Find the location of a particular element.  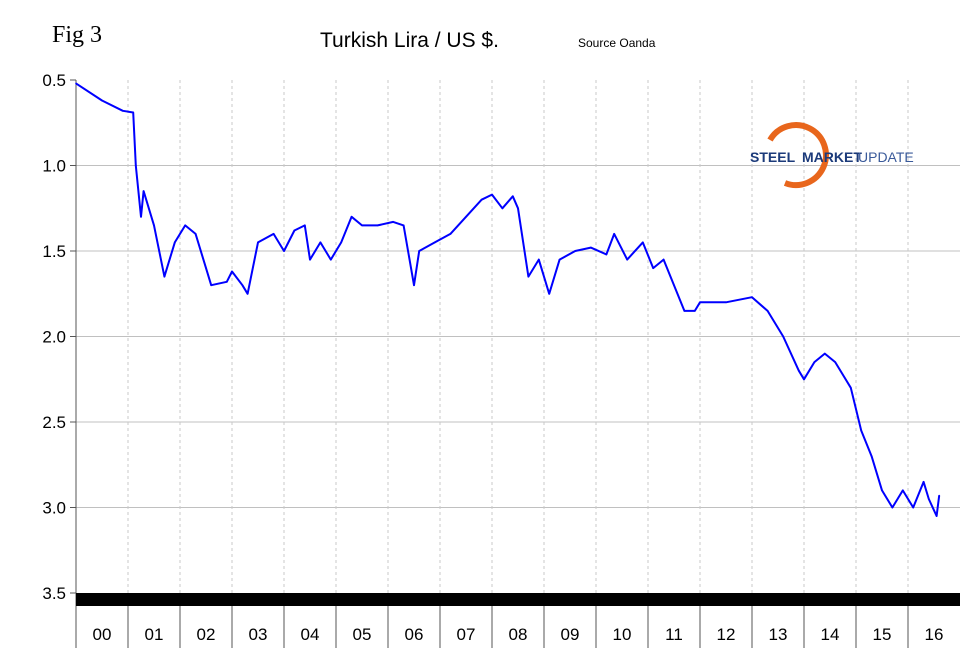

x-tick-label: 07 is located at coordinates (466, 634).